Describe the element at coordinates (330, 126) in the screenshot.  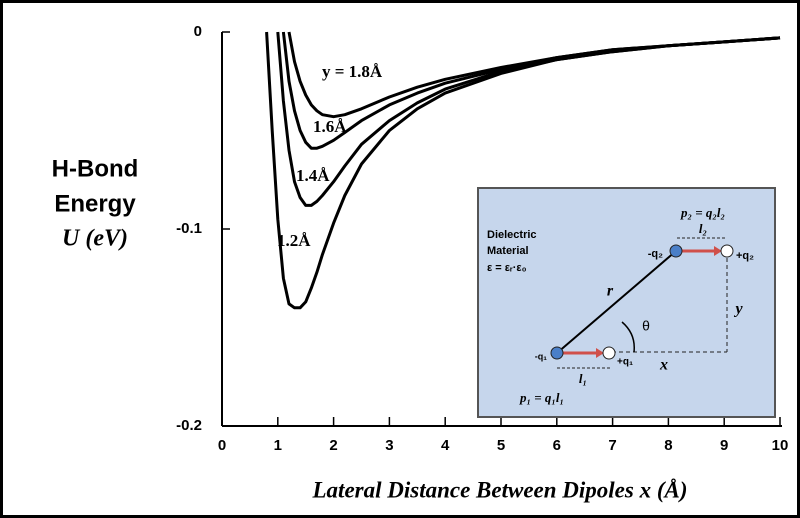
I see `series-label: 1.6Å` at that location.